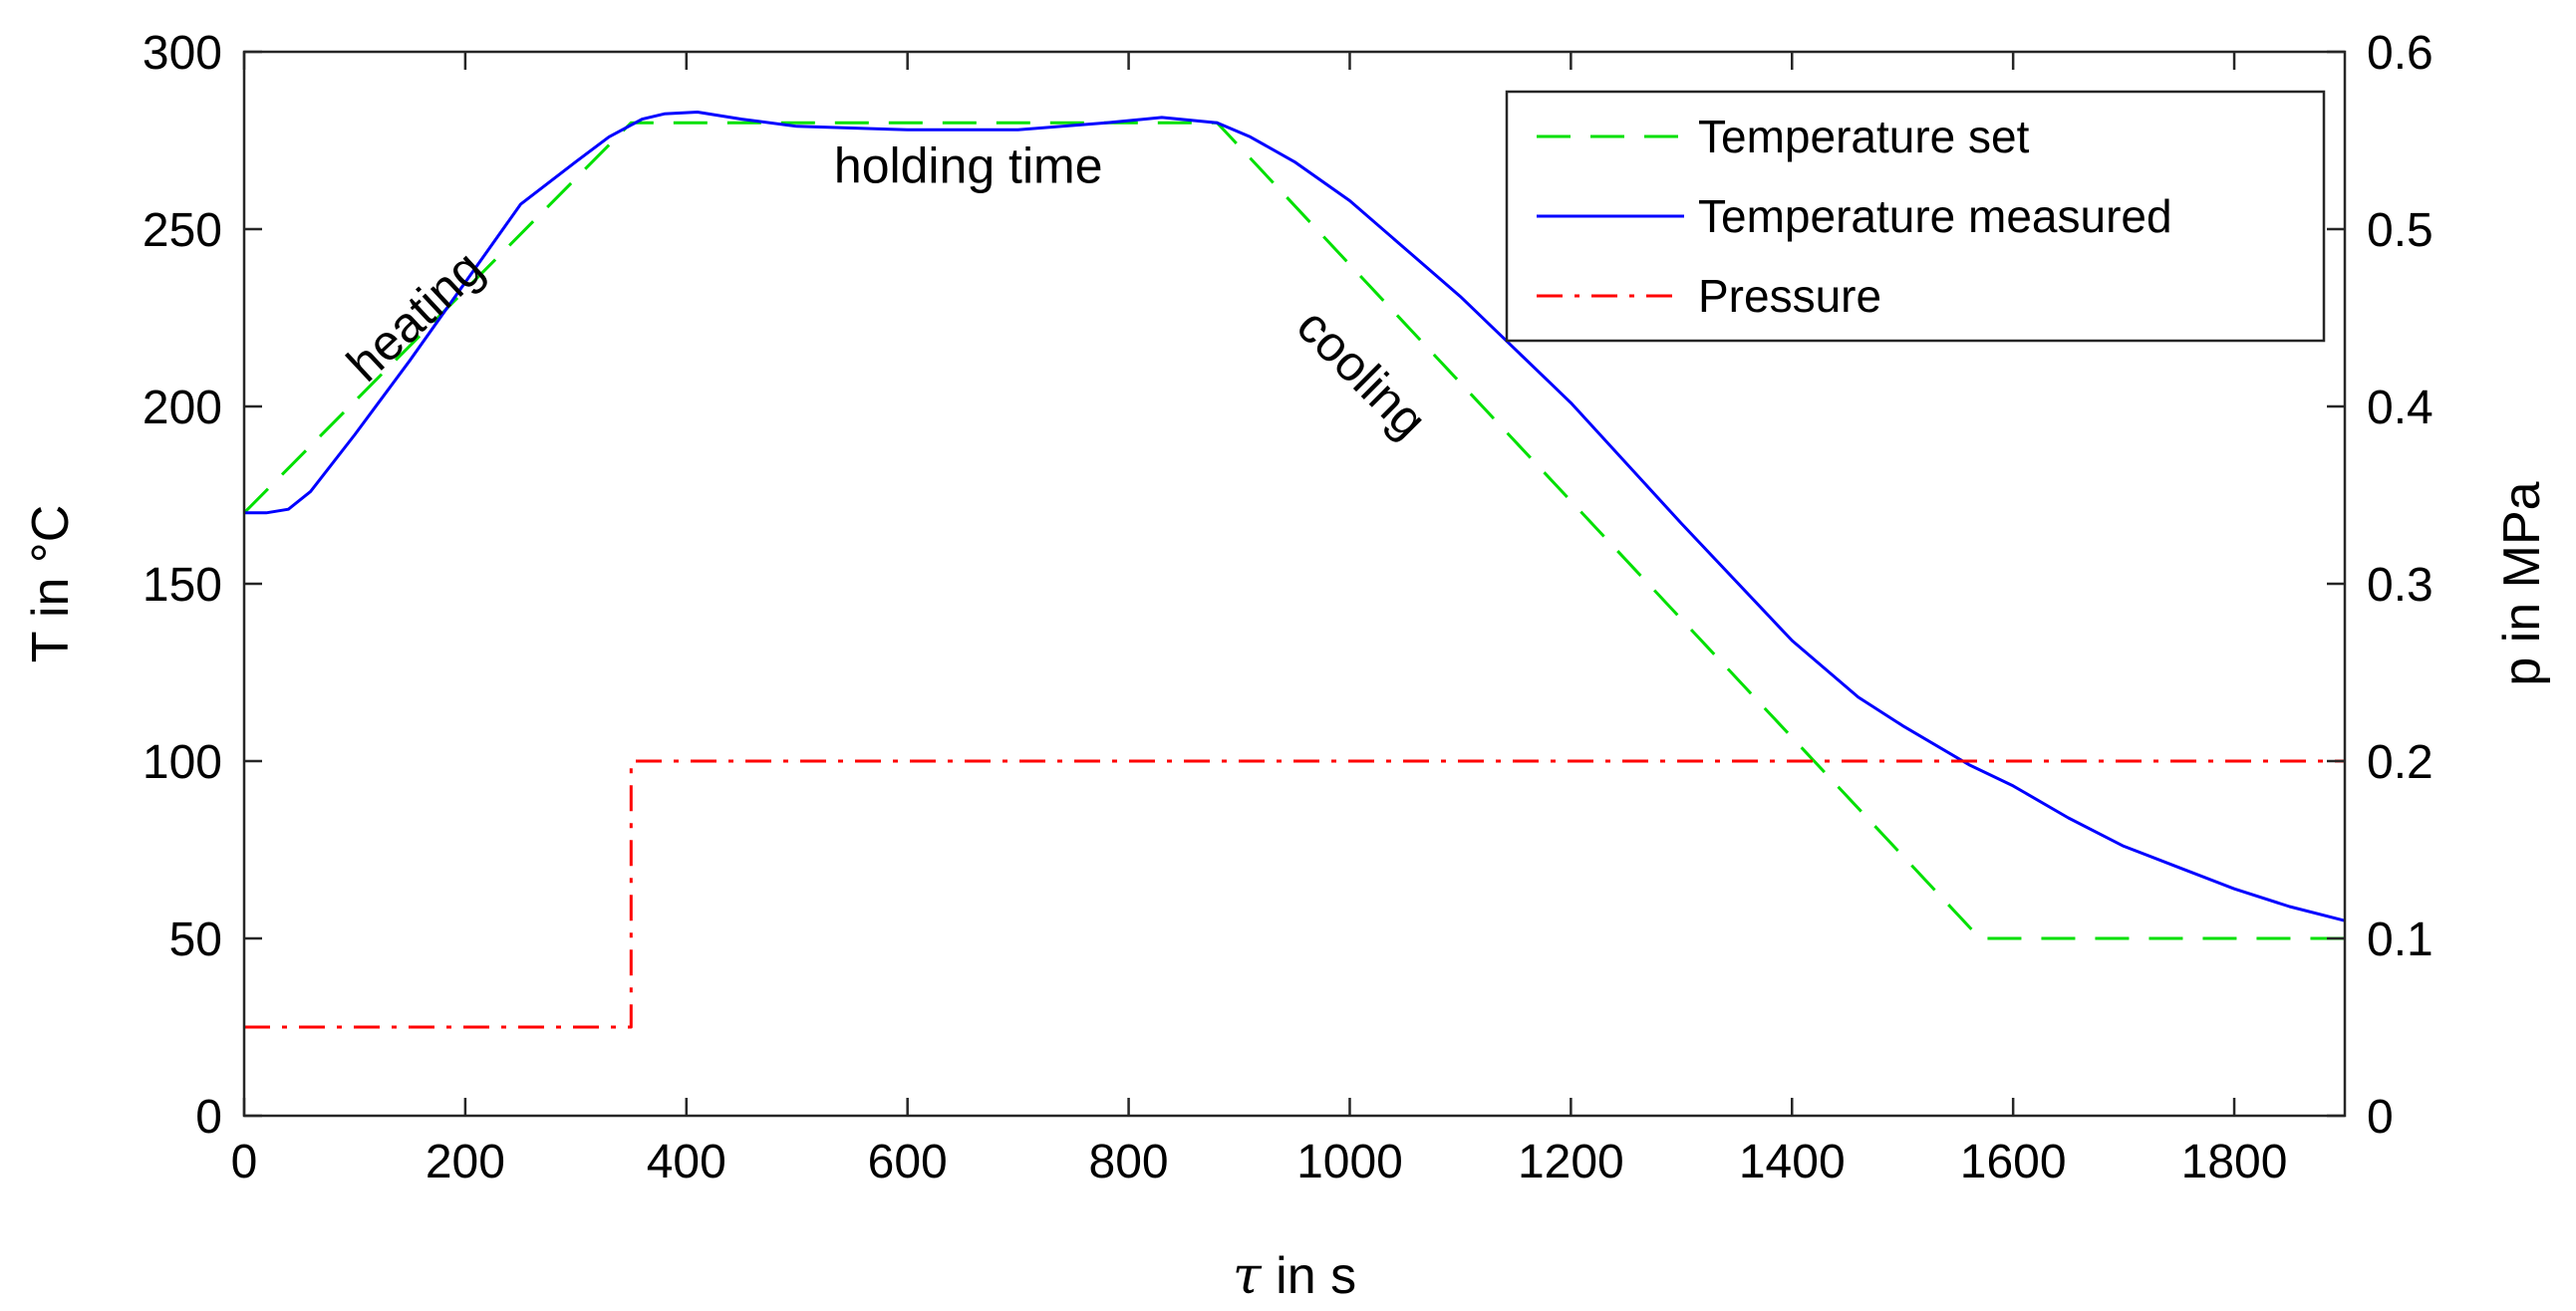  What do you see at coordinates (465, 1162) in the screenshot?
I see `x-tick-label: 200` at bounding box center [465, 1162].